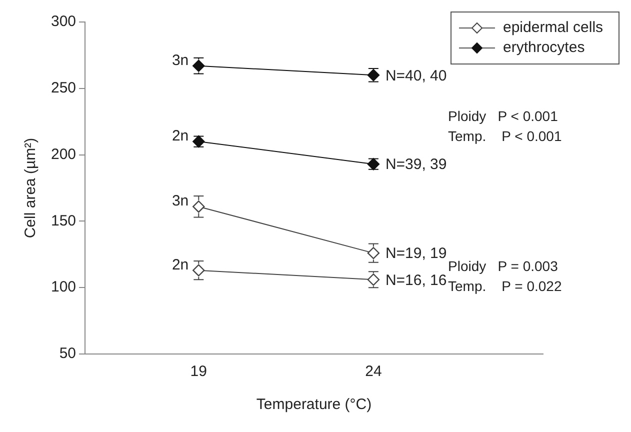 Image resolution: width=631 pixels, height=432 pixels. I want to click on y-tick-label: 250, so click(63, 88).